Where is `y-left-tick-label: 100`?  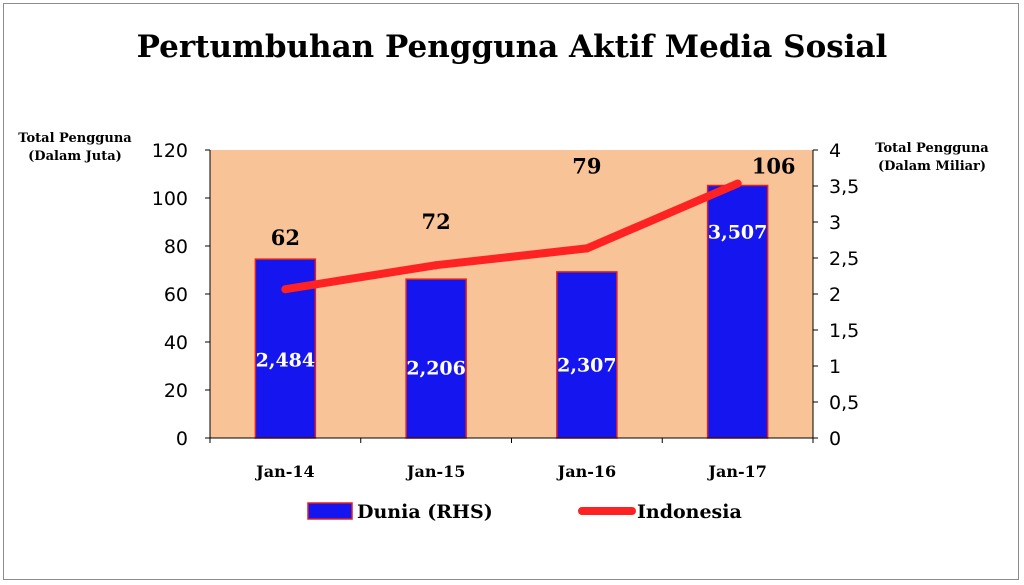 y-left-tick-label: 100 is located at coordinates (170, 199).